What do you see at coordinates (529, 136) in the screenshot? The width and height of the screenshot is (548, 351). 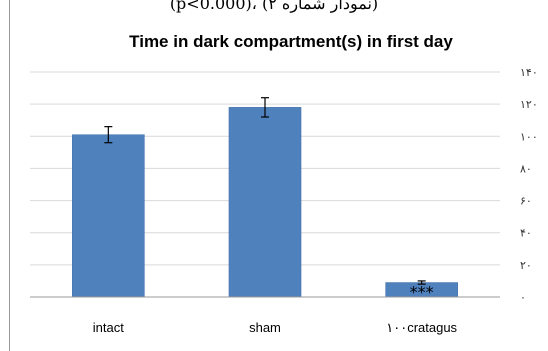 I see `y-tick-label: ۱۰۰` at bounding box center [529, 136].